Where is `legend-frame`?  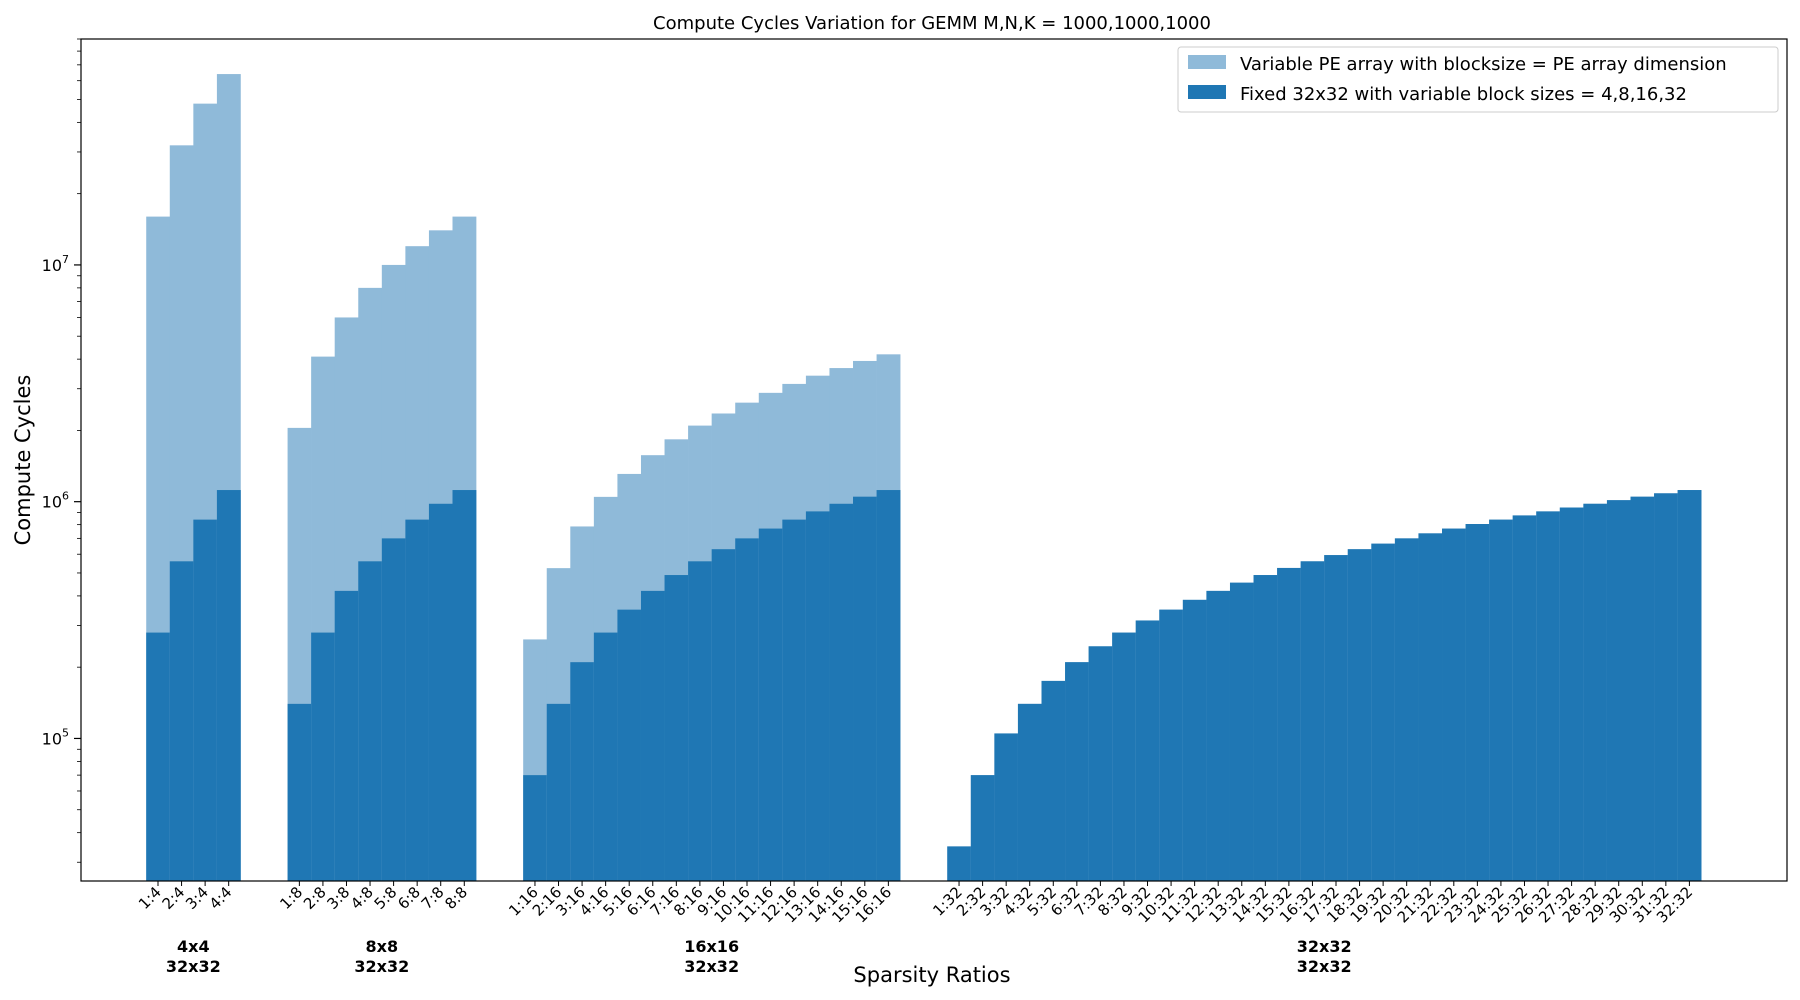
legend-frame is located at coordinates (1478, 79).